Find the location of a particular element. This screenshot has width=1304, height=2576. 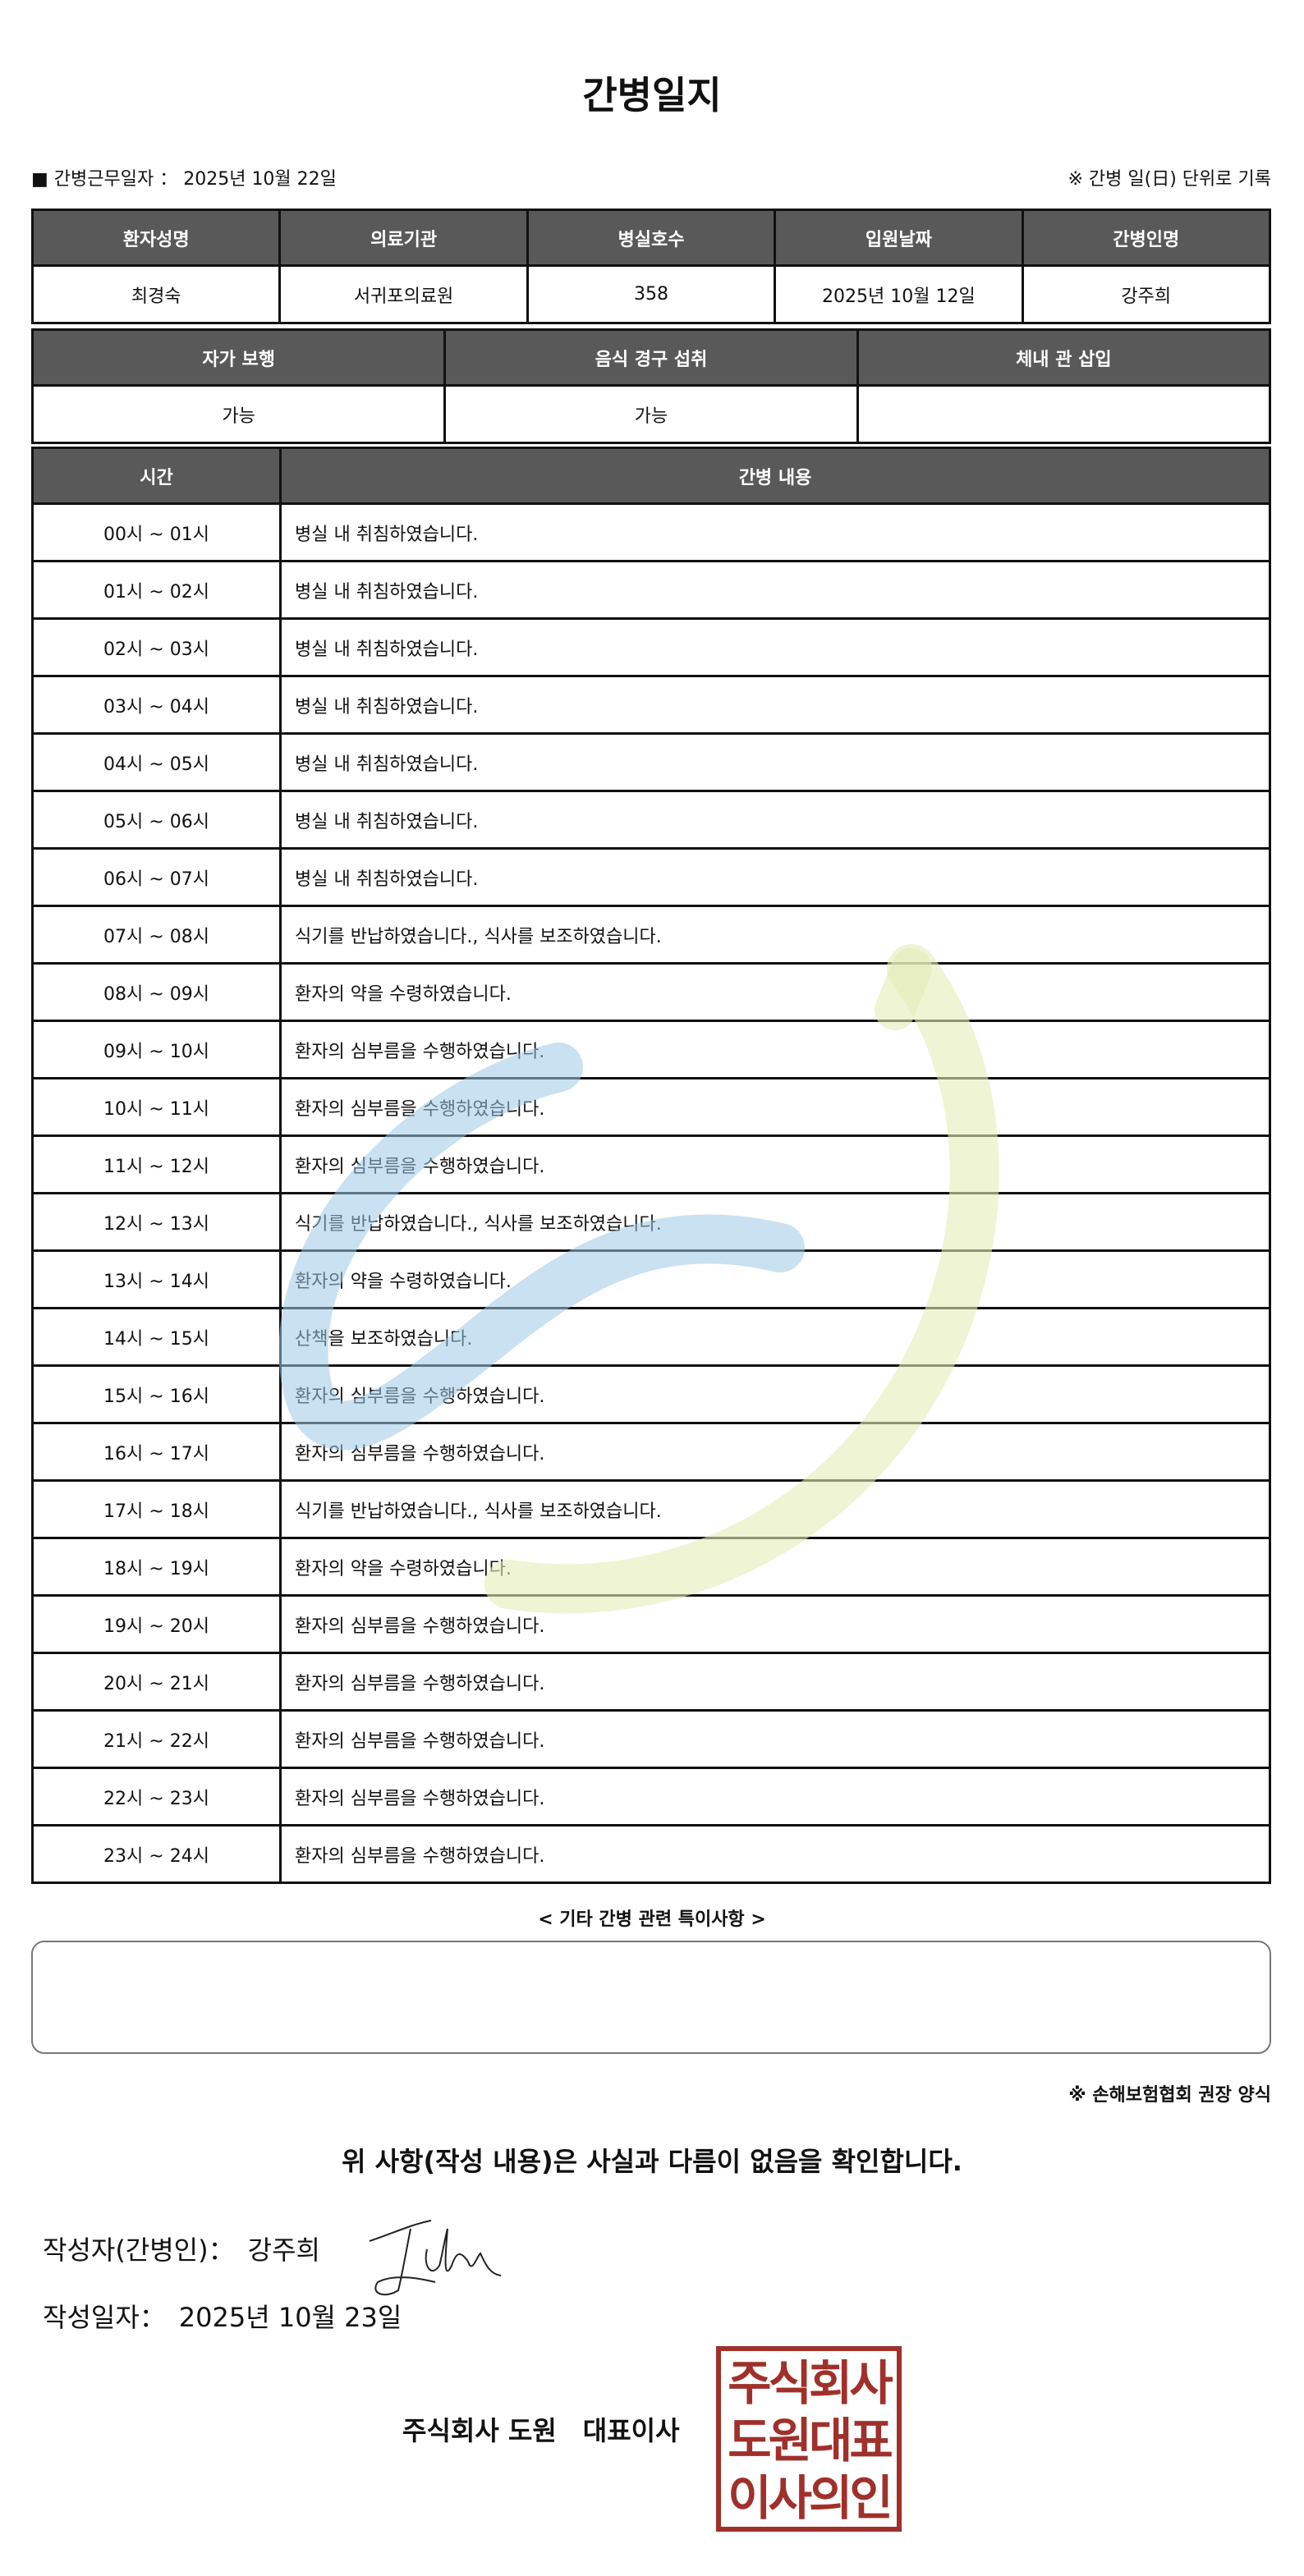

time-slot: 21시 ~ 22시 is located at coordinates (156, 1739).